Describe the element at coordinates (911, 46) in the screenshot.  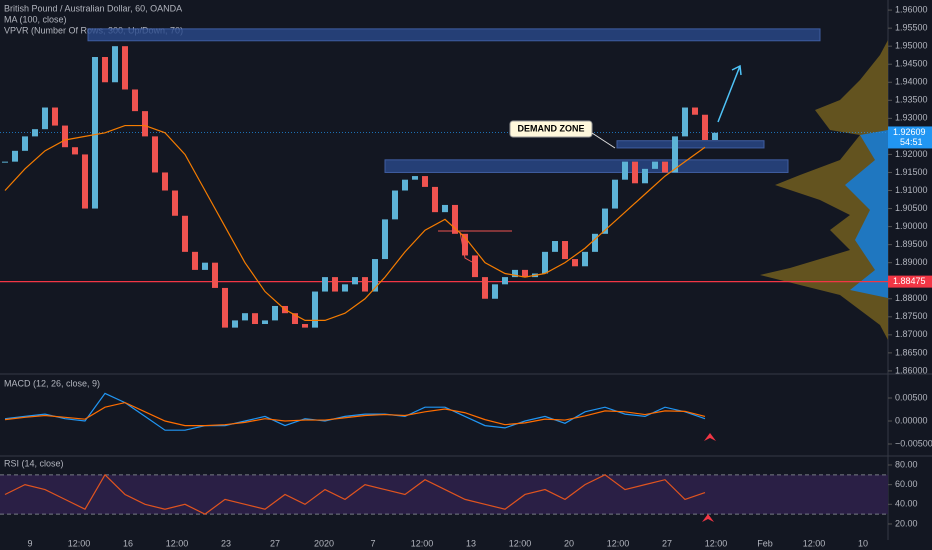
I see `y-tick-label: 1.95000` at that location.